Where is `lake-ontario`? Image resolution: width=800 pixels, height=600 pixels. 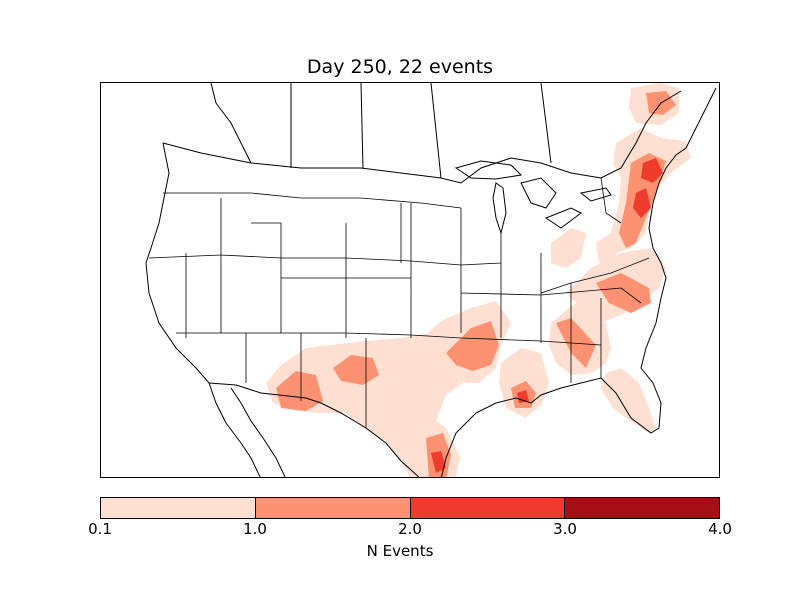
lake-ontario is located at coordinates (595, 194).